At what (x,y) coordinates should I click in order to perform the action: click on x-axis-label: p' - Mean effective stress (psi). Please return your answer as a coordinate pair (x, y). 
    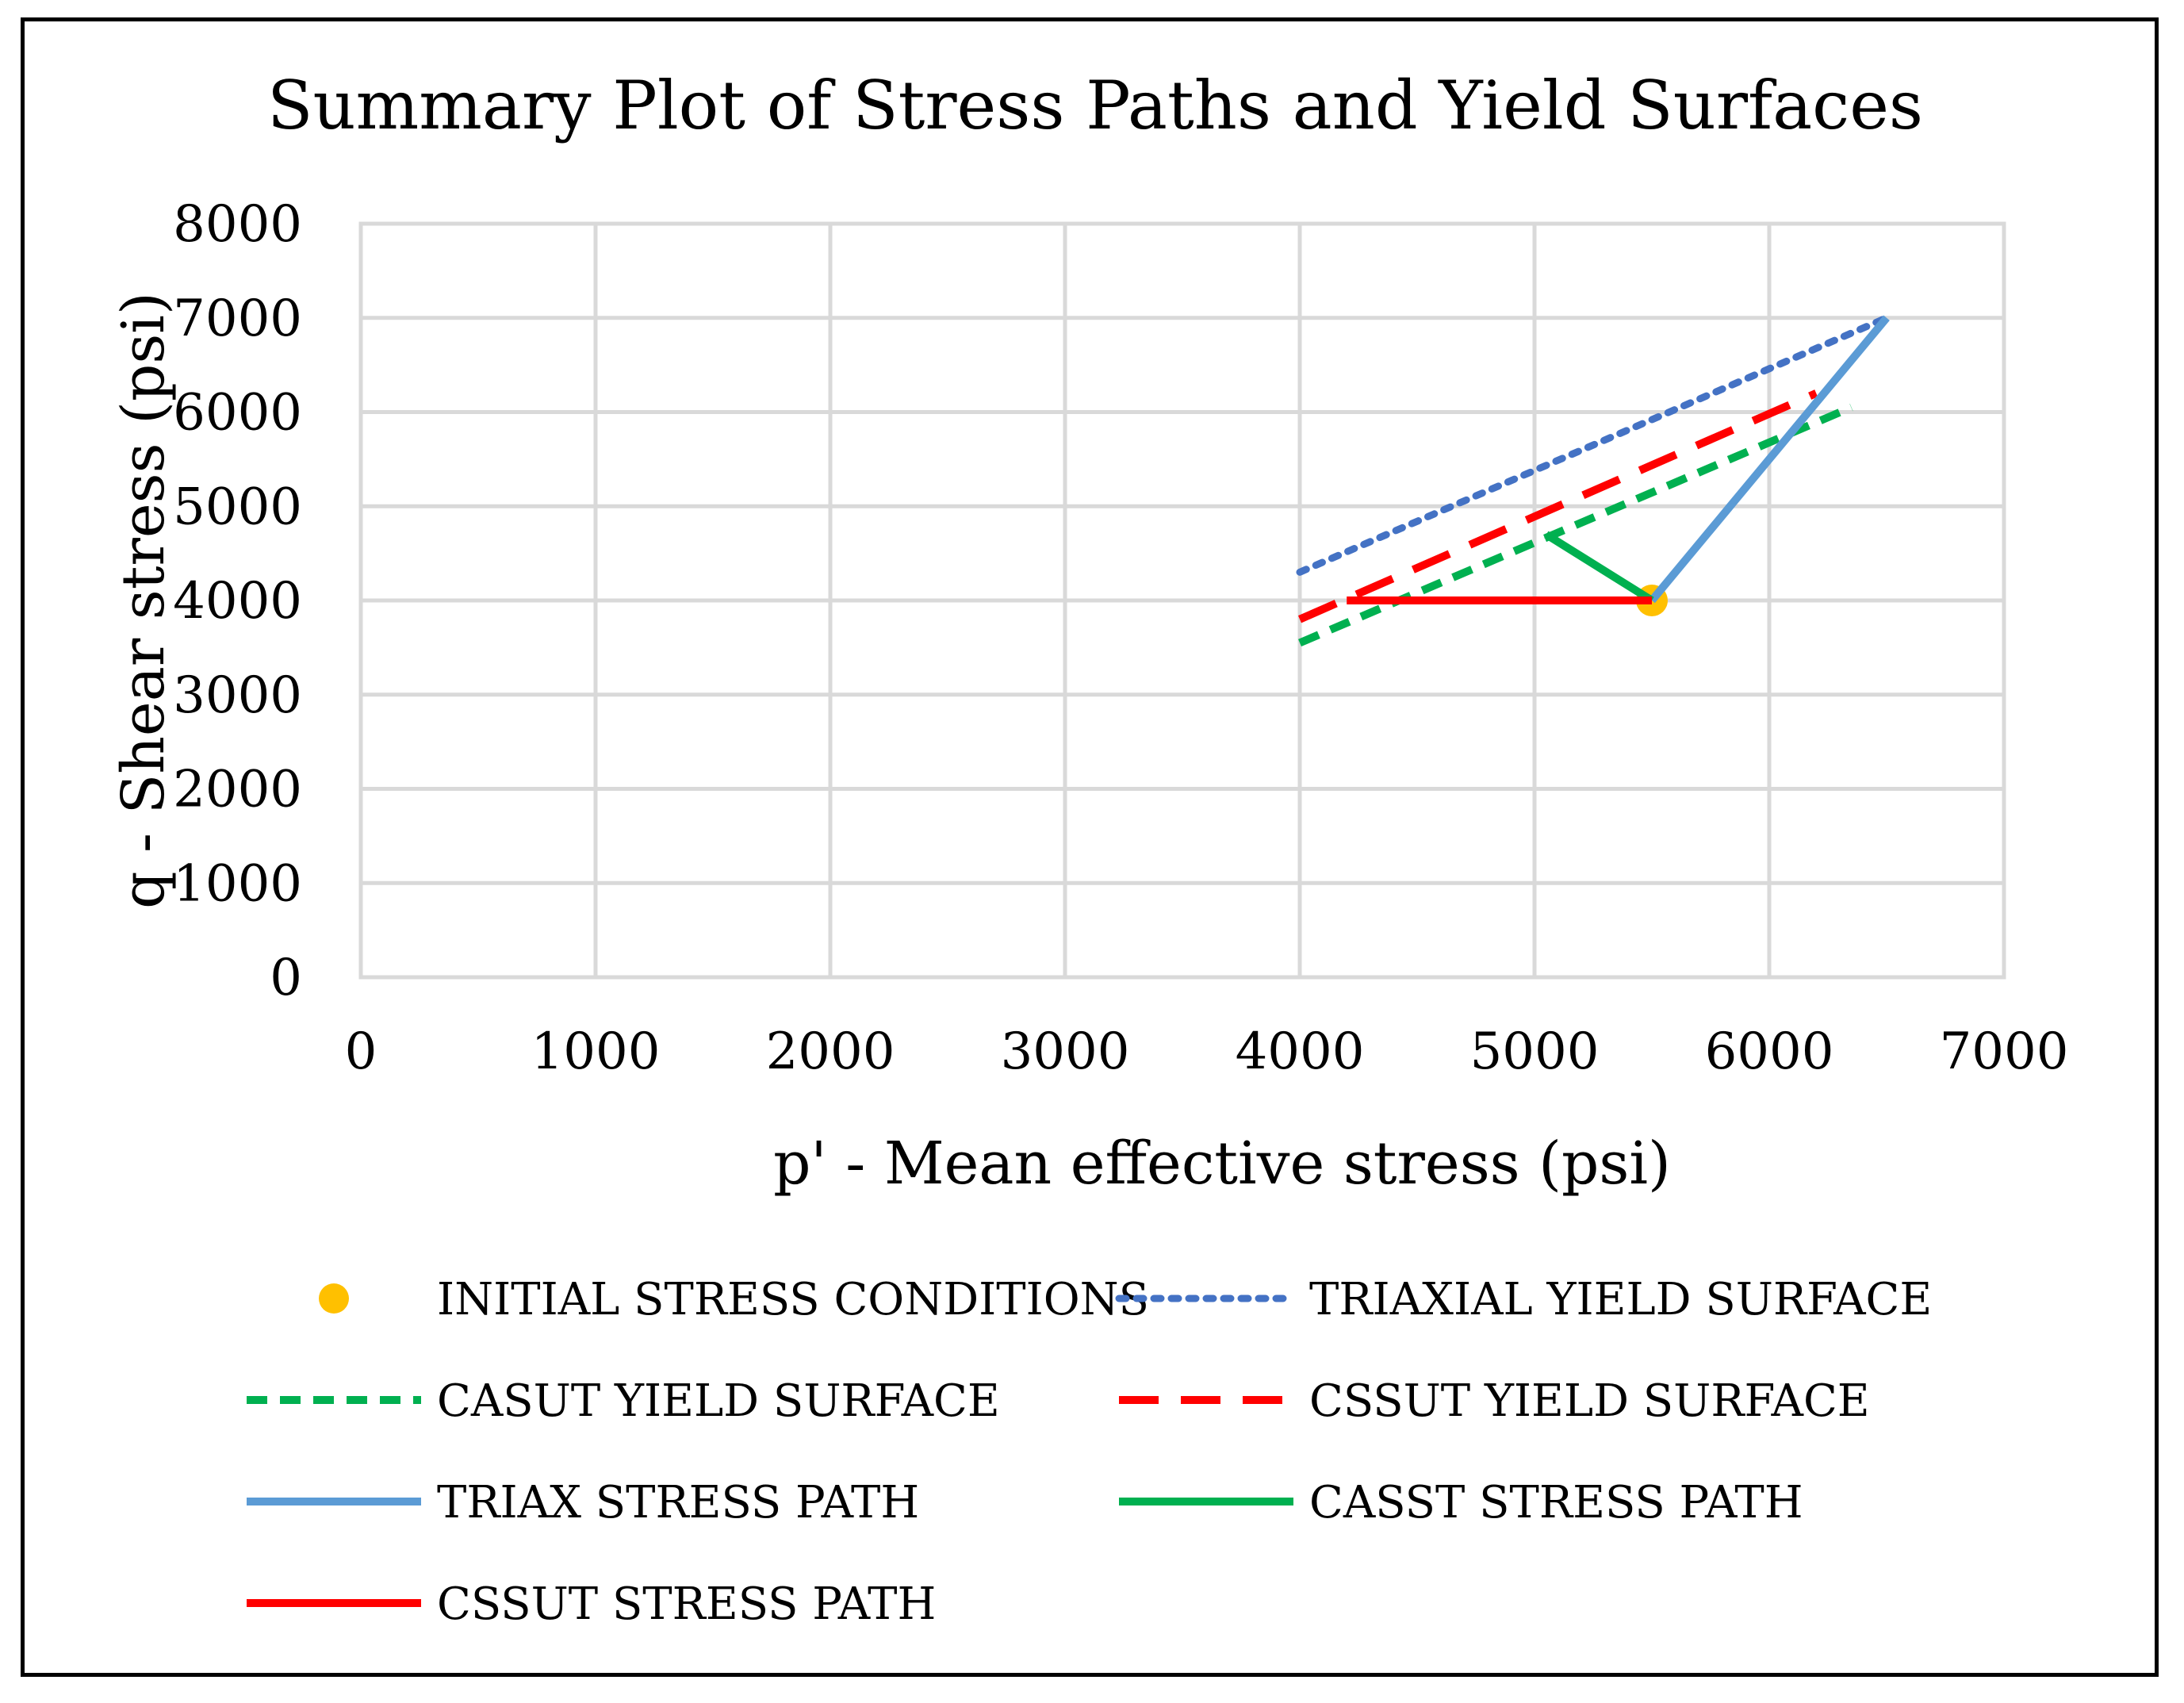
    Looking at the image, I should click on (1222, 1164).